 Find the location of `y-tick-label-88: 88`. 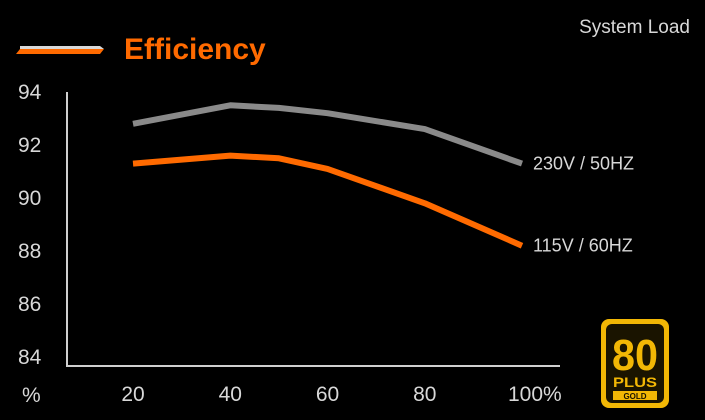

y-tick-label-88: 88 is located at coordinates (29, 251).